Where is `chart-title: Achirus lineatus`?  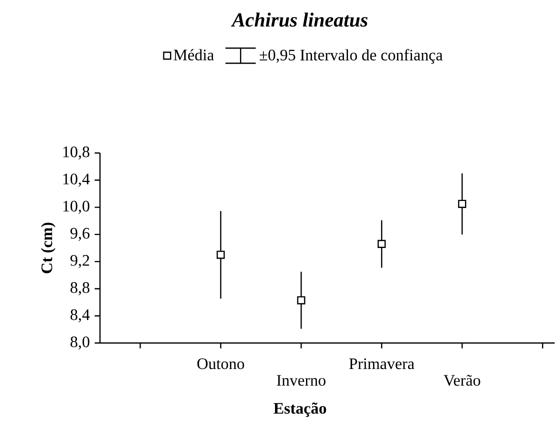 chart-title: Achirus lineatus is located at coordinates (299, 19).